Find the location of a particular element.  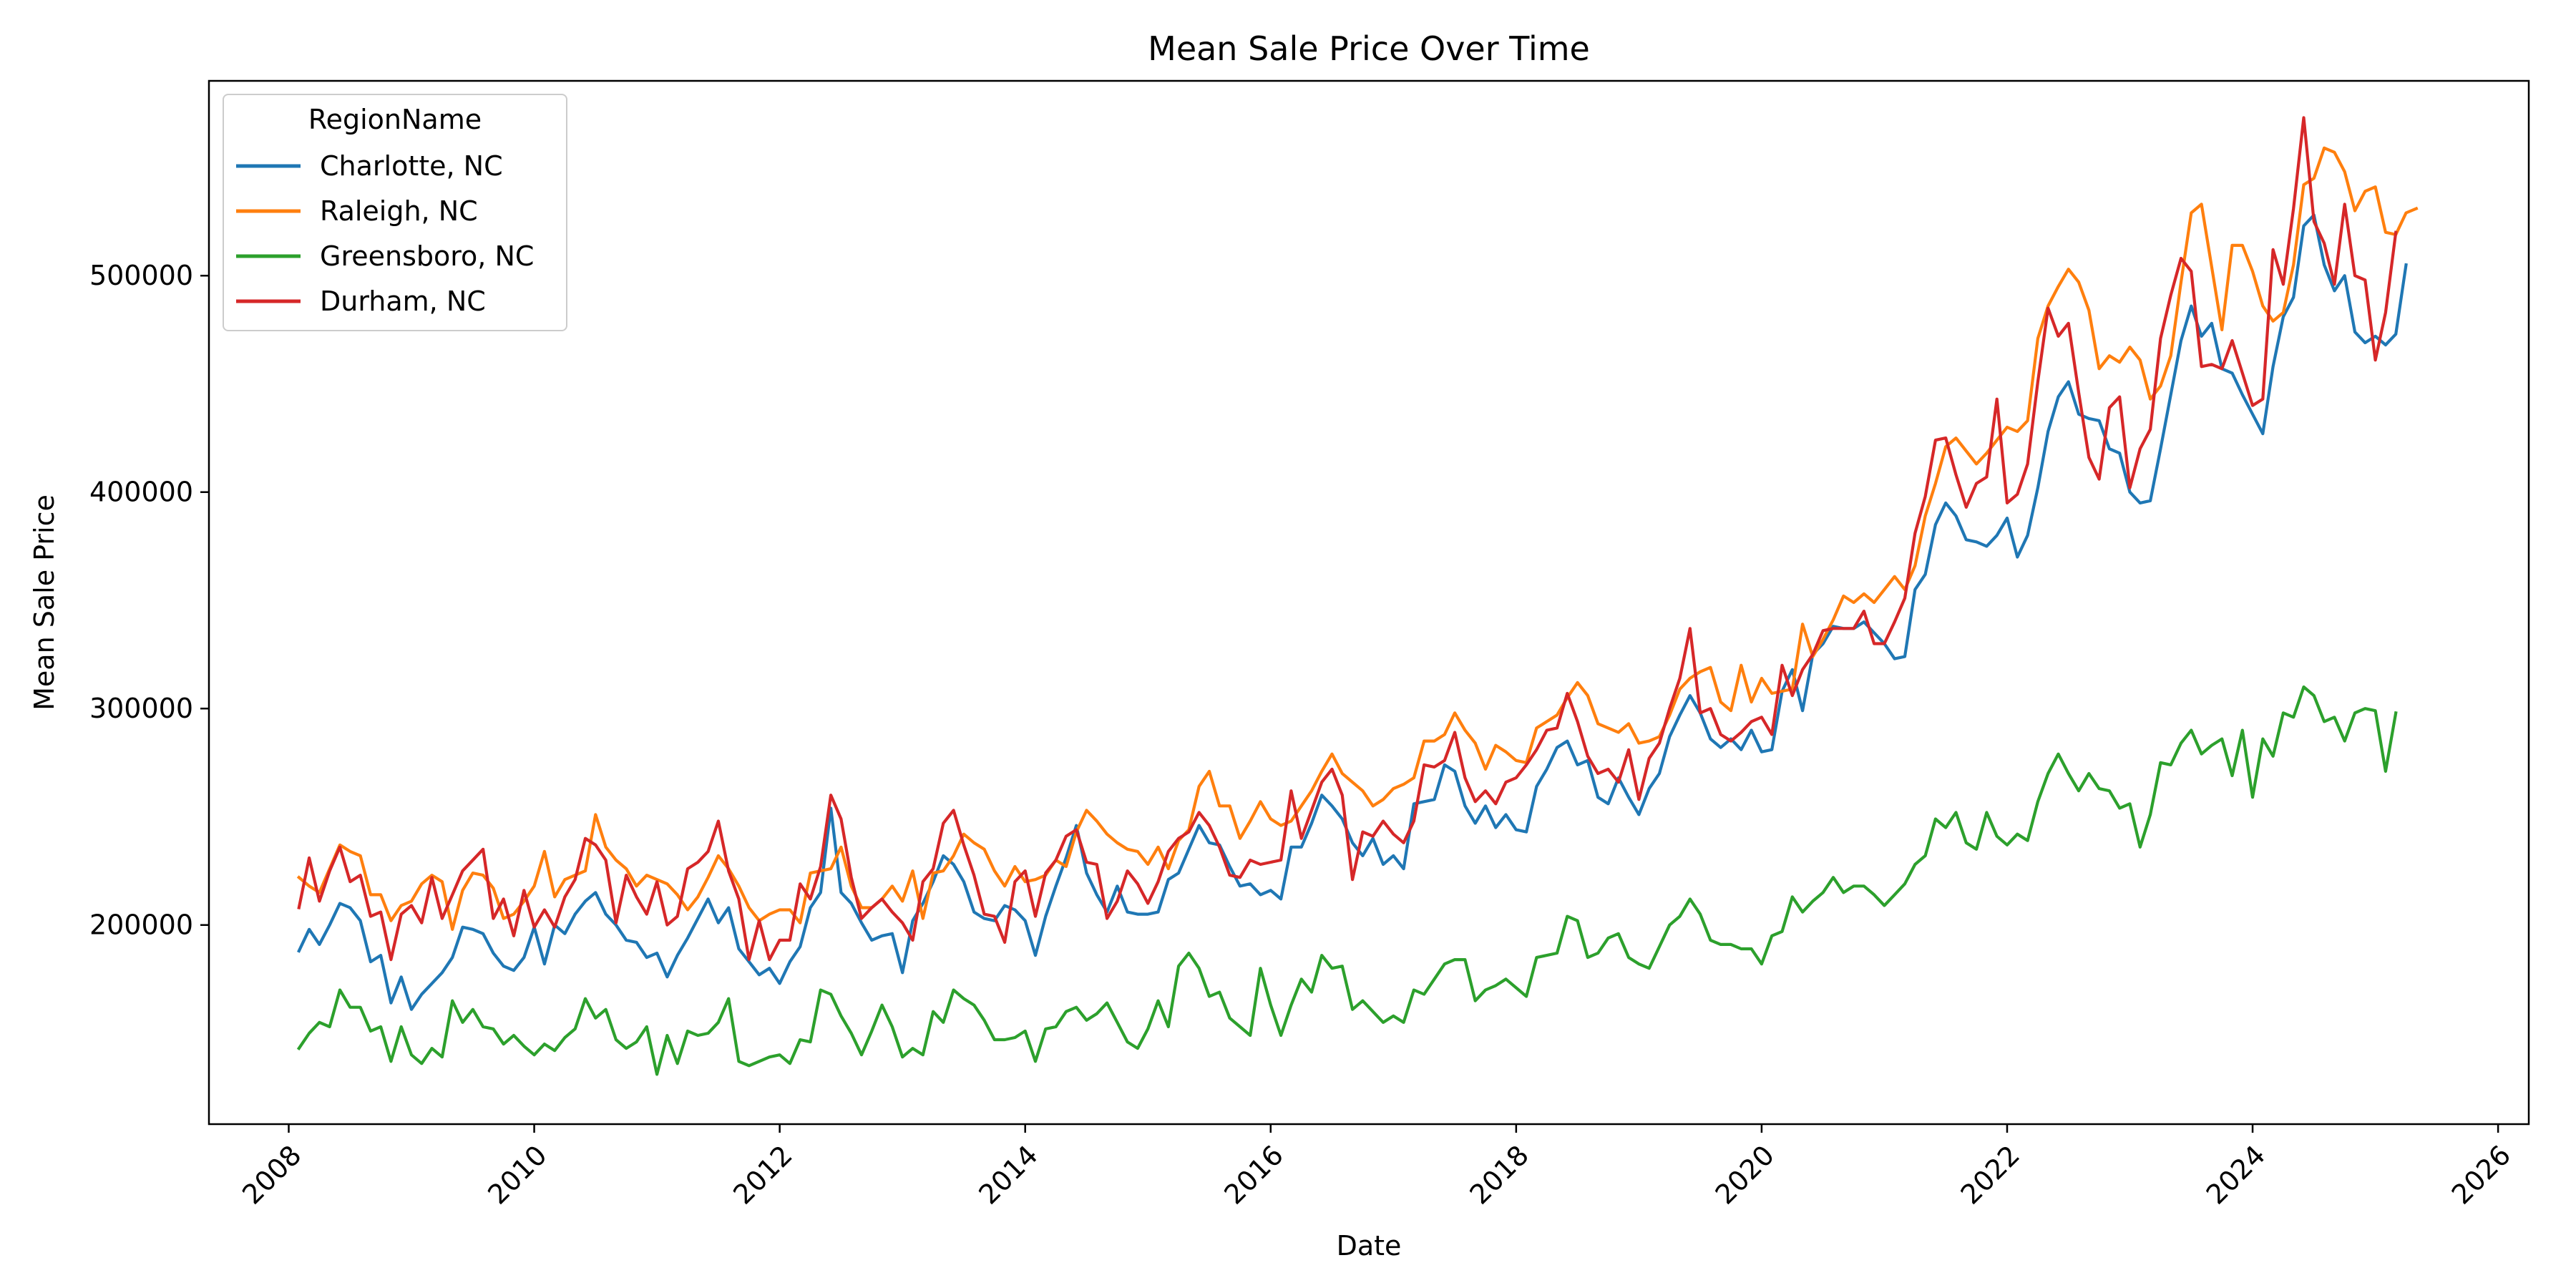

chart-title: Mean Sale Price Over Time is located at coordinates (1369, 48).